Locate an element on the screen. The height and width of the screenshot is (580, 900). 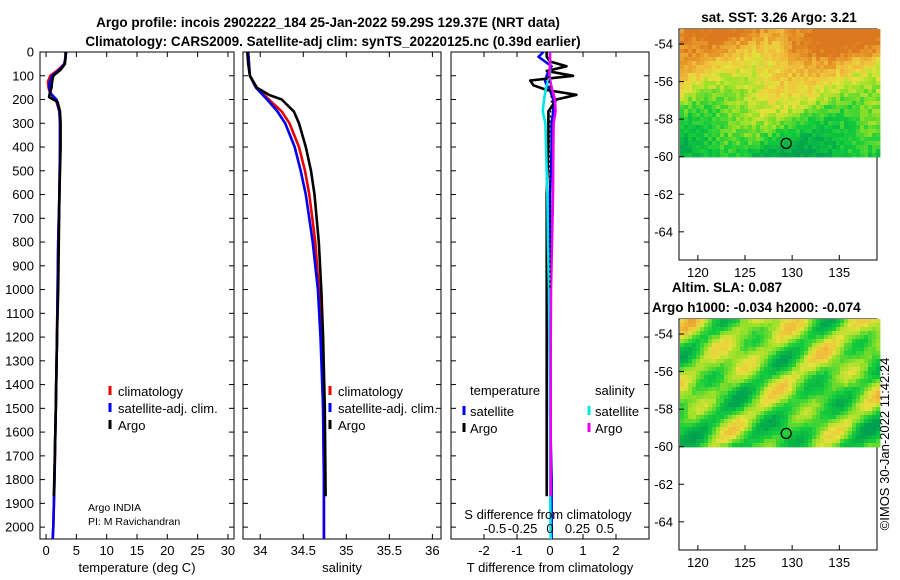
temperature-series-argo is located at coordinates (57, 274).